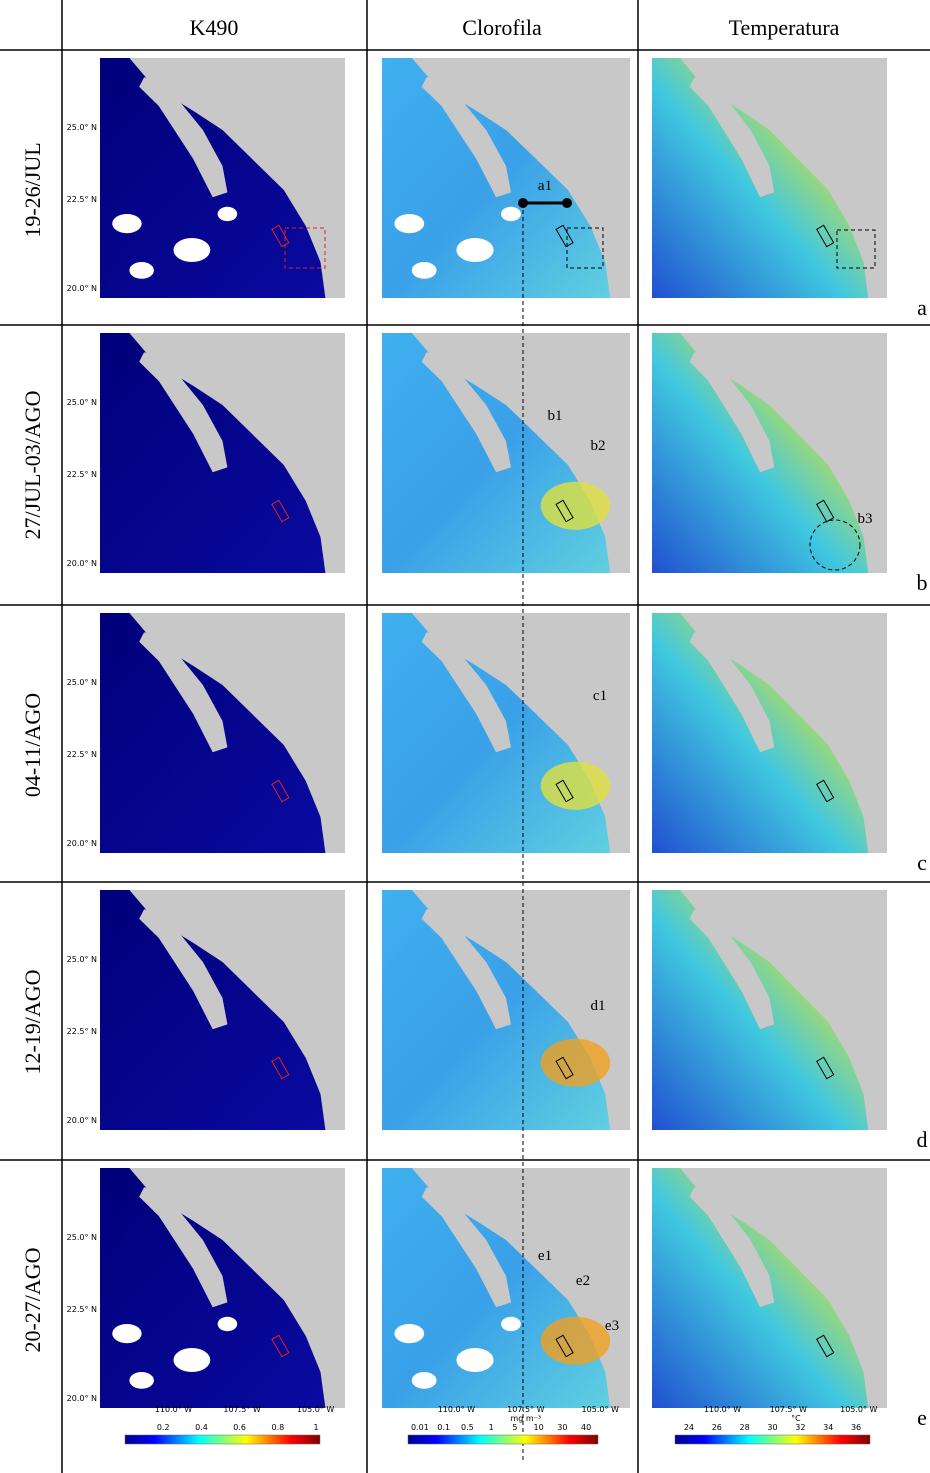 This screenshot has width=930, height=1473. What do you see at coordinates (600, 696) in the screenshot?
I see `annotation: c1` at bounding box center [600, 696].